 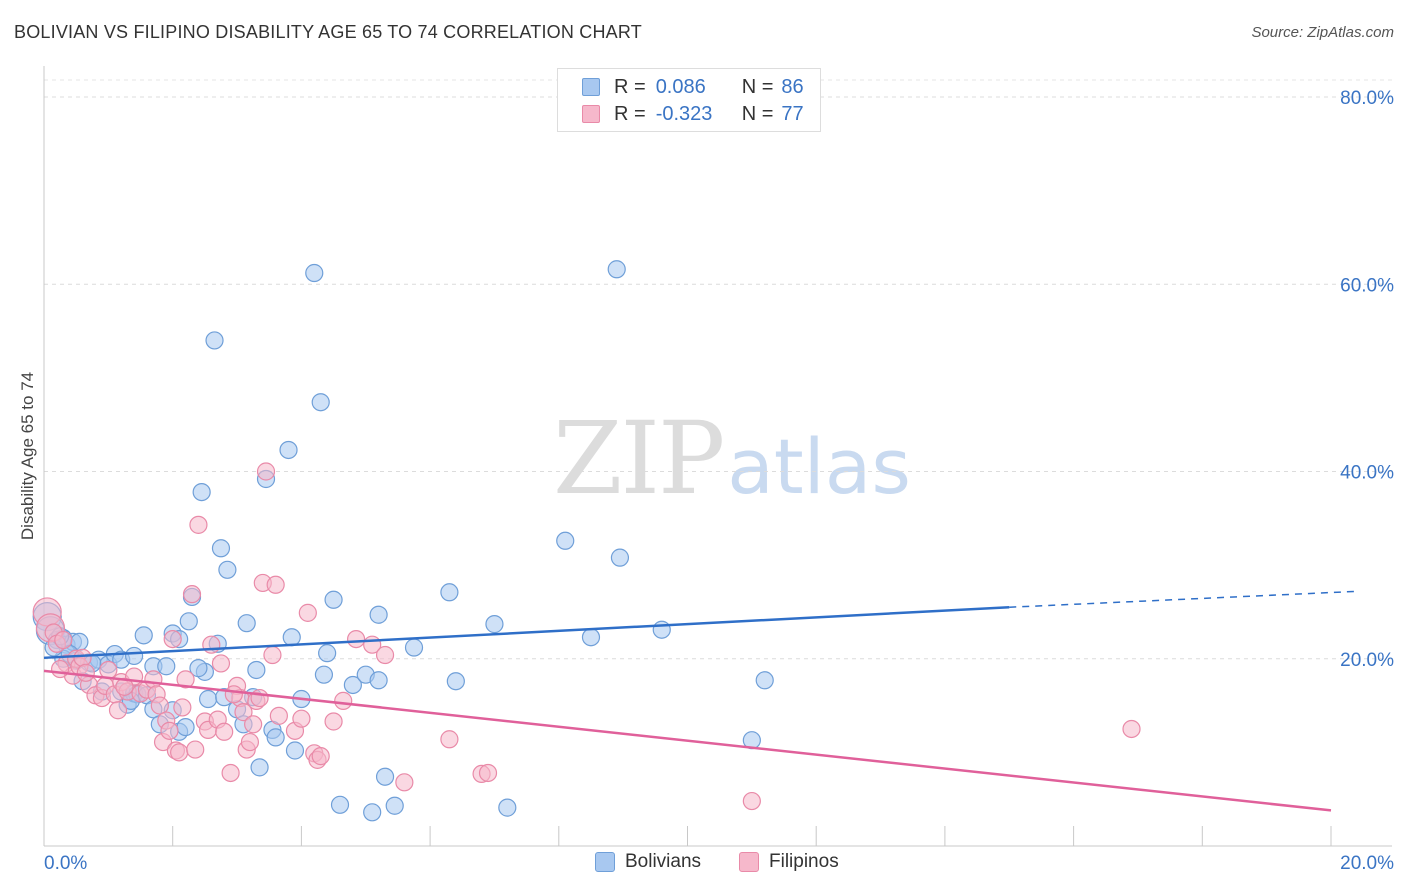 What do you see at coordinates (65, 863) in the screenshot?
I see `x-tick-label: 0.0%` at bounding box center [65, 863].